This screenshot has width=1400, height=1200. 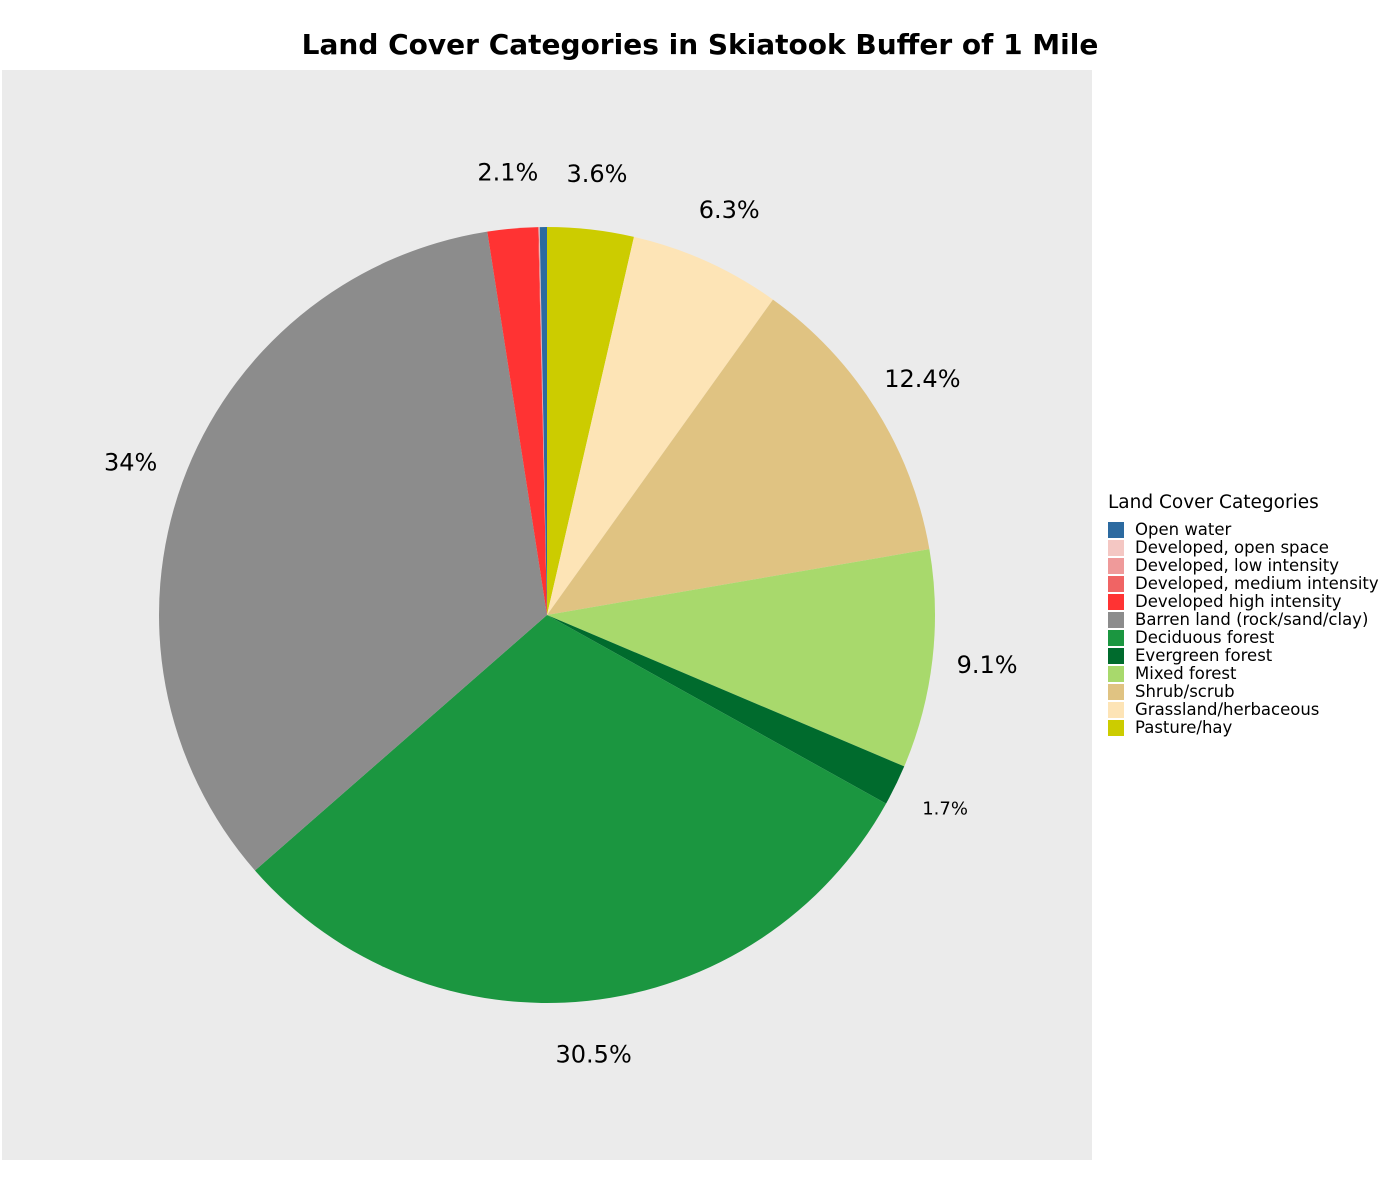 What do you see at coordinates (1184, 727) in the screenshot?
I see `legend-label: Pasture/hay` at bounding box center [1184, 727].